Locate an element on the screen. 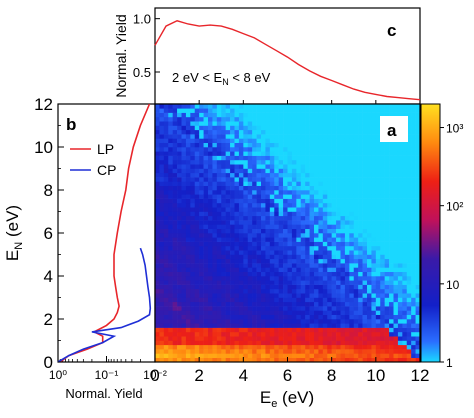  panel-b-x-ticks: 10⁰ 10⁻¹ 10⁻² is located at coordinates (108, 369).